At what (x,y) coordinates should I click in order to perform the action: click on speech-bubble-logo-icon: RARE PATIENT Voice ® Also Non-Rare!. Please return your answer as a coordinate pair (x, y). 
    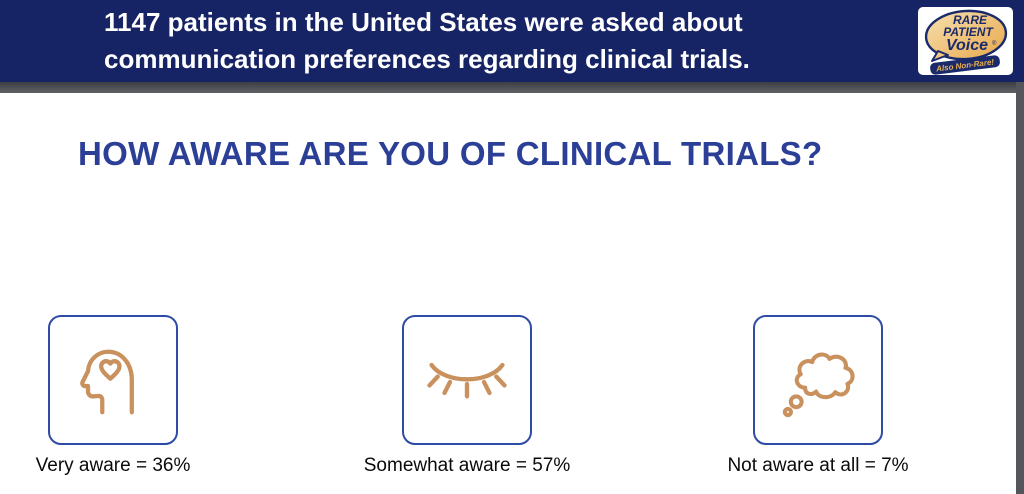
    Looking at the image, I should click on (966, 42).